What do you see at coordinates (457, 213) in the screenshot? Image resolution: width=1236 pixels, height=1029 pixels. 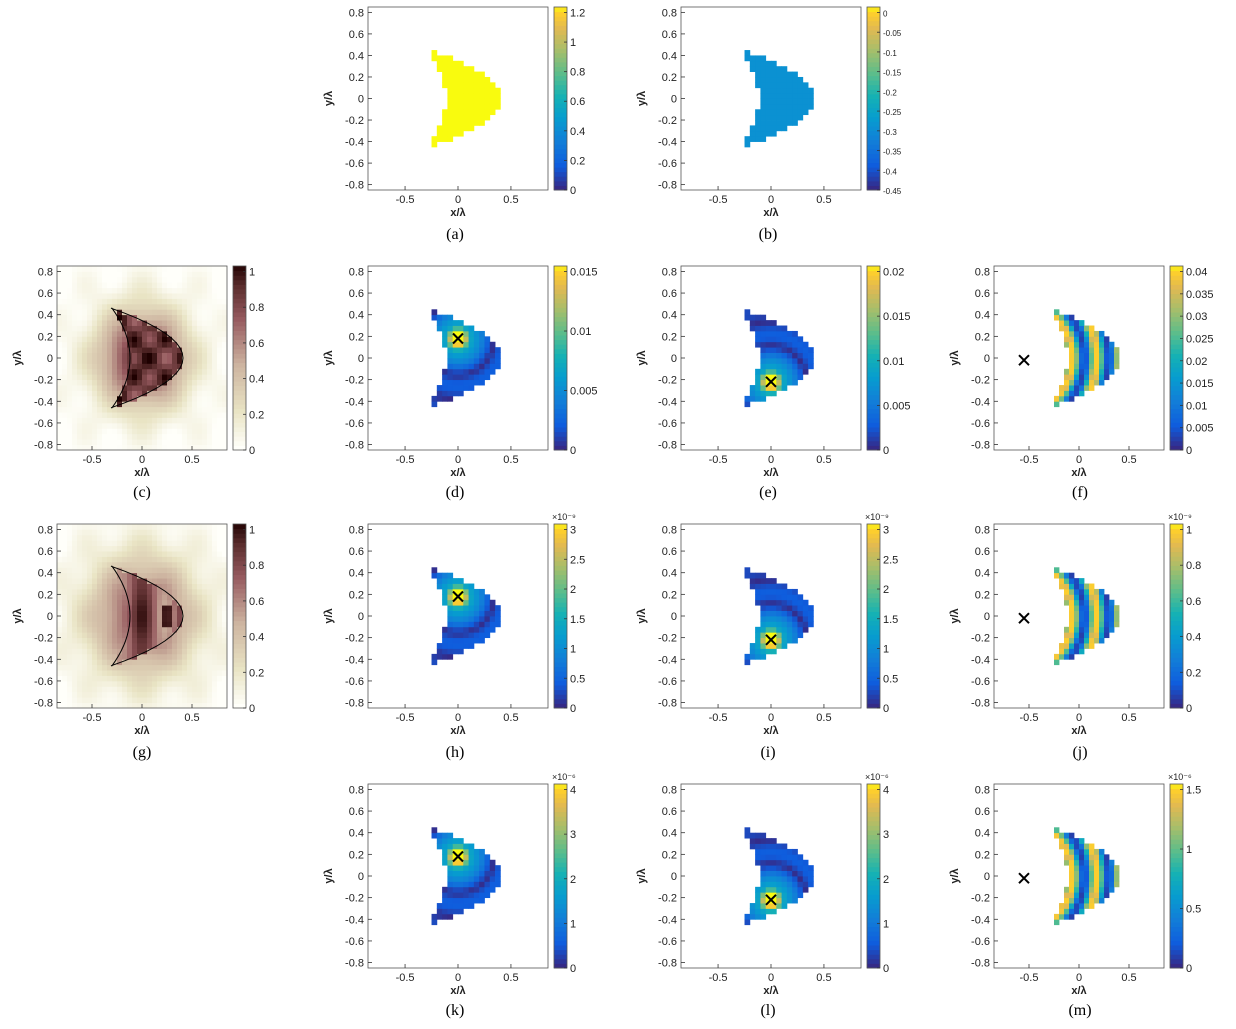 I see `x-axis-label: x/λ` at bounding box center [457, 213].